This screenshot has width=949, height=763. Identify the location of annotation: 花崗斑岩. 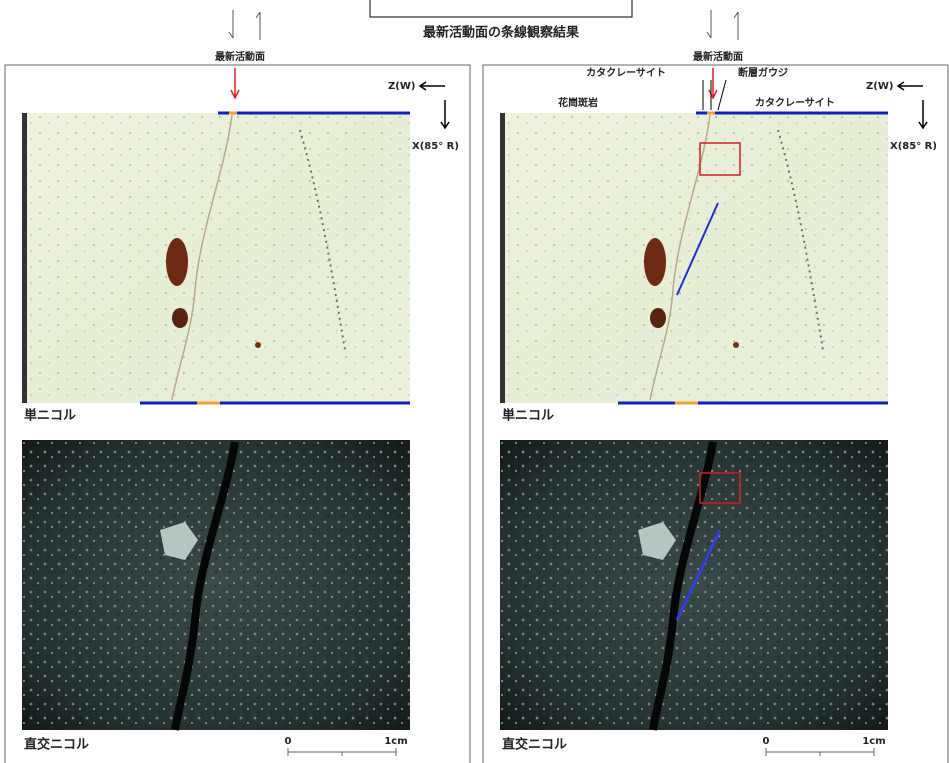
(578, 102).